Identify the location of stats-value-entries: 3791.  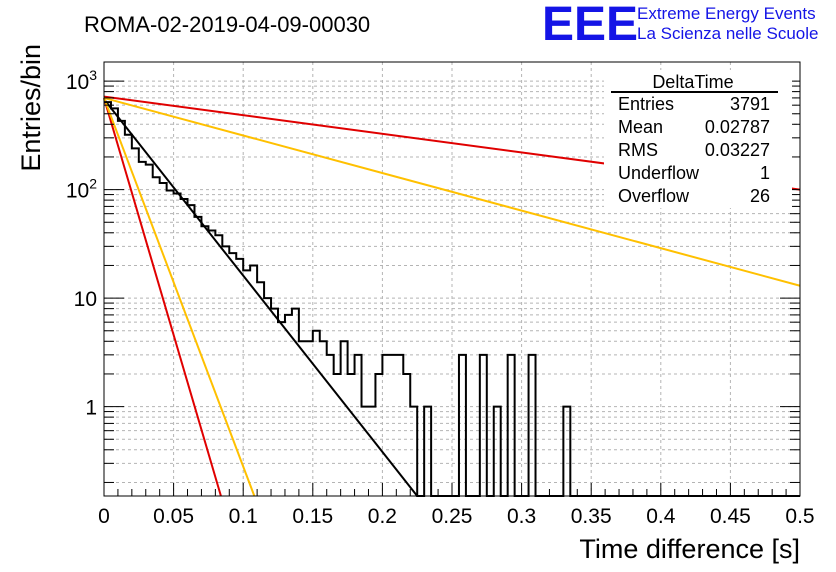
(750, 104).